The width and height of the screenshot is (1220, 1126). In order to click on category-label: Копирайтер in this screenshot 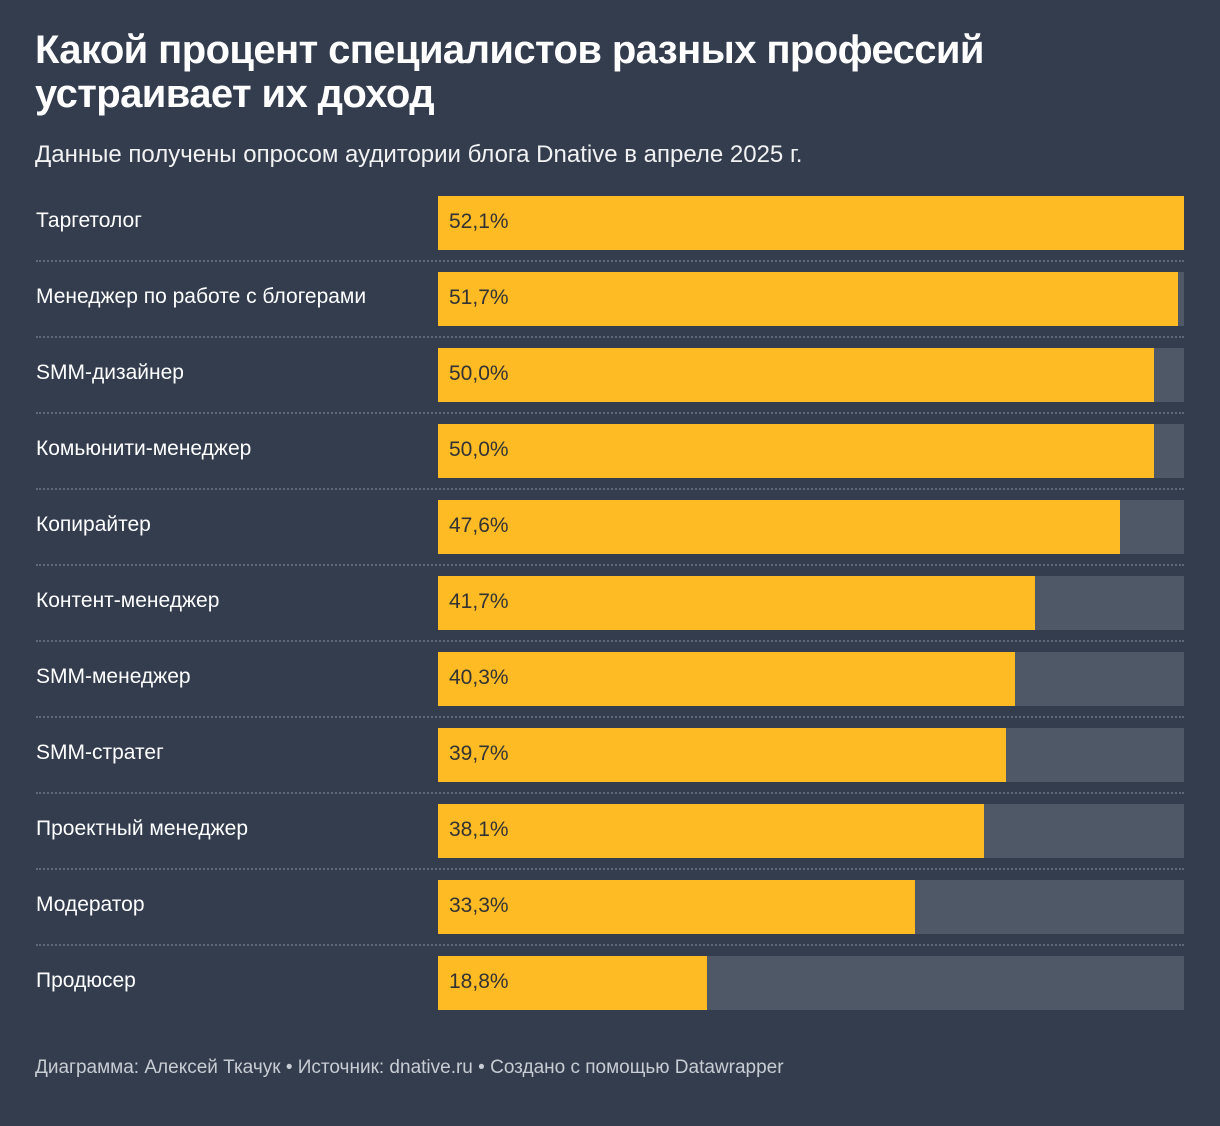, I will do `click(93, 524)`.